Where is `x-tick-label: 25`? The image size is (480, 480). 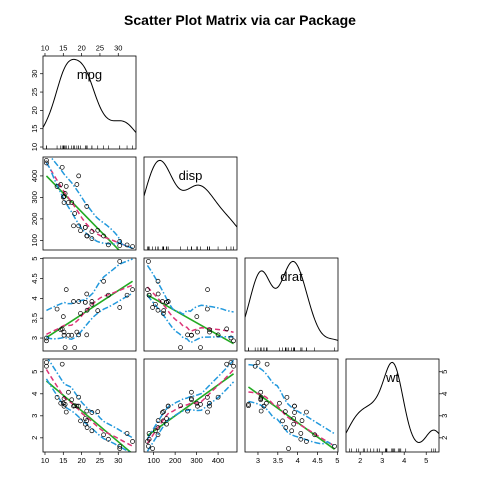 x-tick-label: 25 is located at coordinates (100, 460).